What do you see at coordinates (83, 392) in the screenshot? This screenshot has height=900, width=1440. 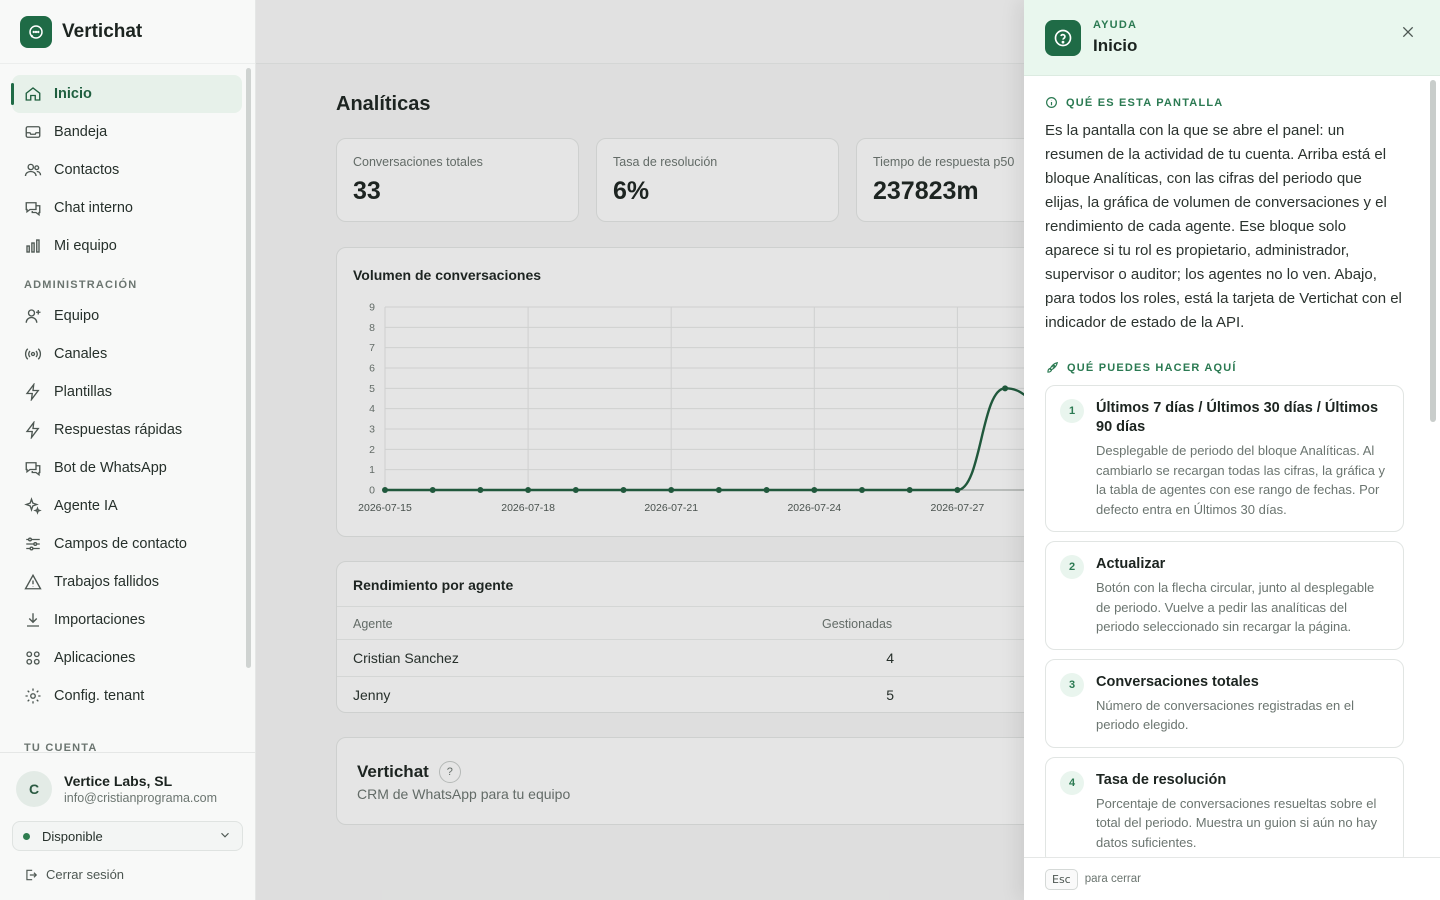 I see `nav-label: Plantillas` at bounding box center [83, 392].